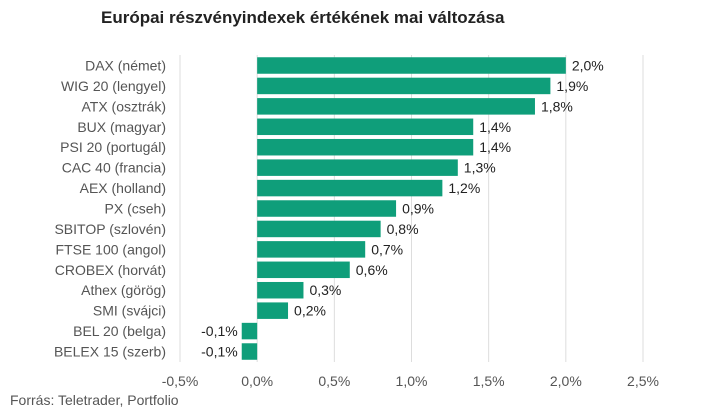  Describe the element at coordinates (114, 168) in the screenshot. I see `category-label: CAC 40 (francia)` at that location.